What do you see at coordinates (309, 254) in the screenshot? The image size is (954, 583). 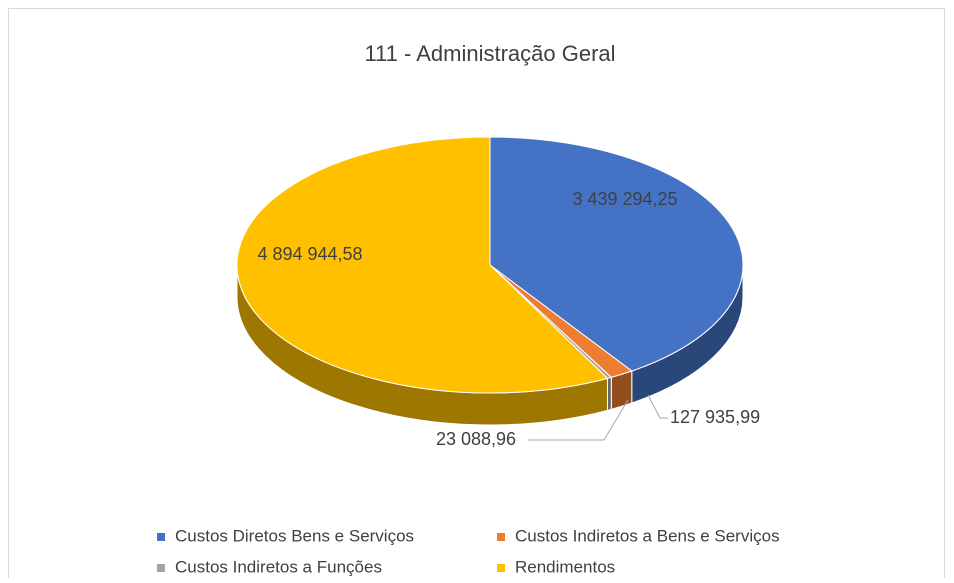 I see `data-label: 4 894 944,58` at bounding box center [309, 254].